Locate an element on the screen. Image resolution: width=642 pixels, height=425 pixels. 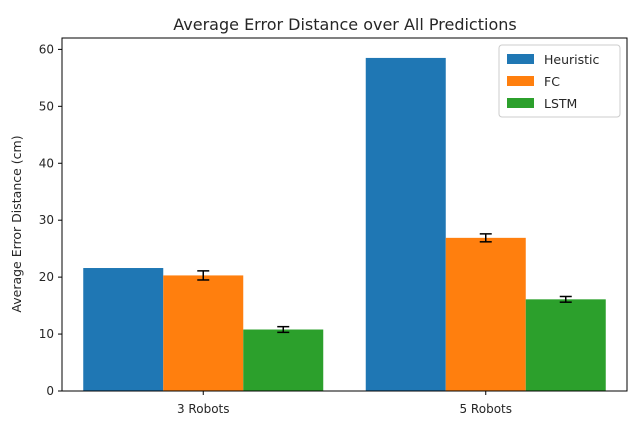
x-tick-label: 5 Robots is located at coordinates (485, 409).